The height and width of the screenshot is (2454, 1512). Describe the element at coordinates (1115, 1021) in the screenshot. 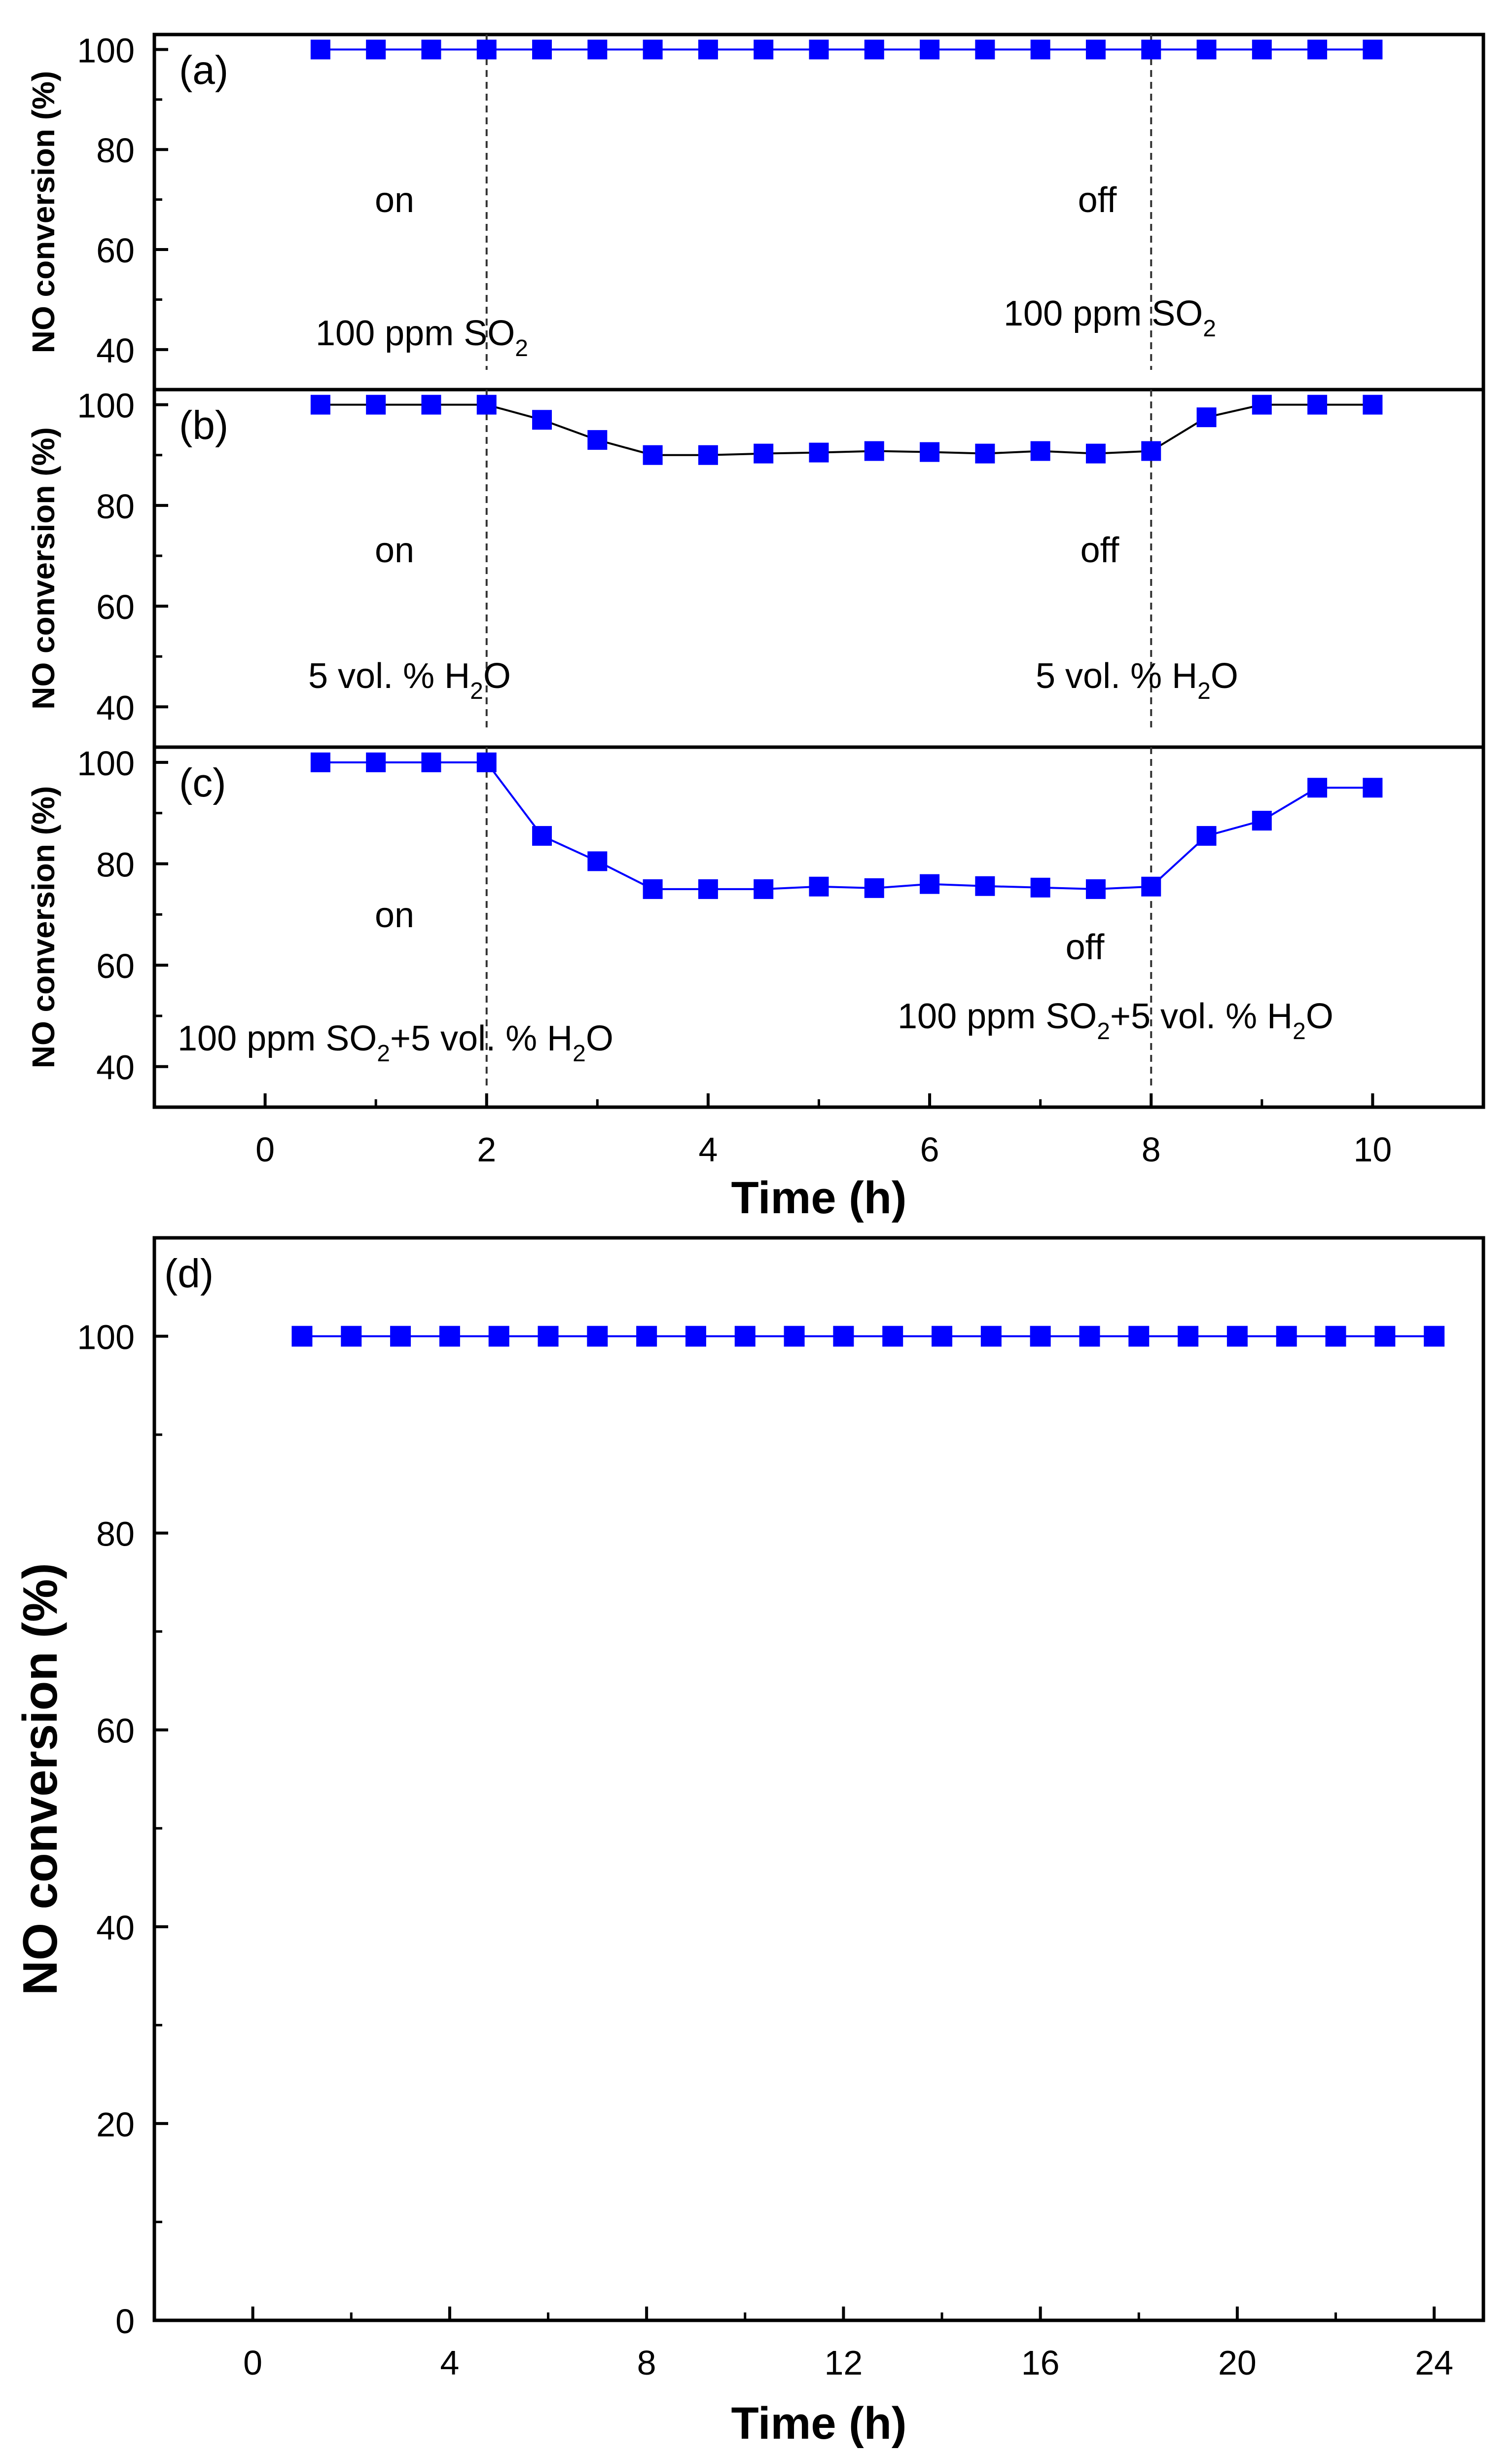

I see `event-gas-label: 100 ppm SO2+5 vol. % H2O` at that location.